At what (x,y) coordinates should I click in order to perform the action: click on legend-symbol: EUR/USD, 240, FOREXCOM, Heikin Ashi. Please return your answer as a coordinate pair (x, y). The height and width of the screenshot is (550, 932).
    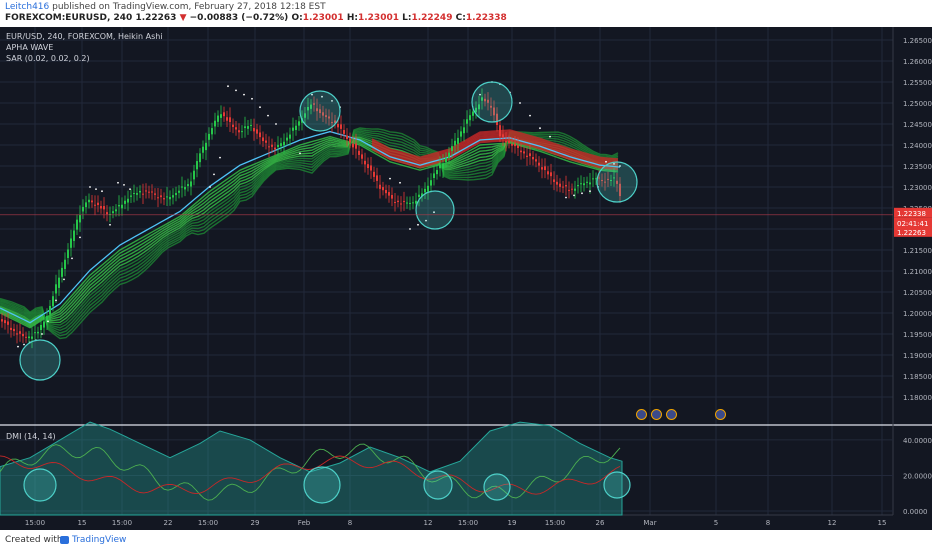
    Looking at the image, I should click on (84, 36).